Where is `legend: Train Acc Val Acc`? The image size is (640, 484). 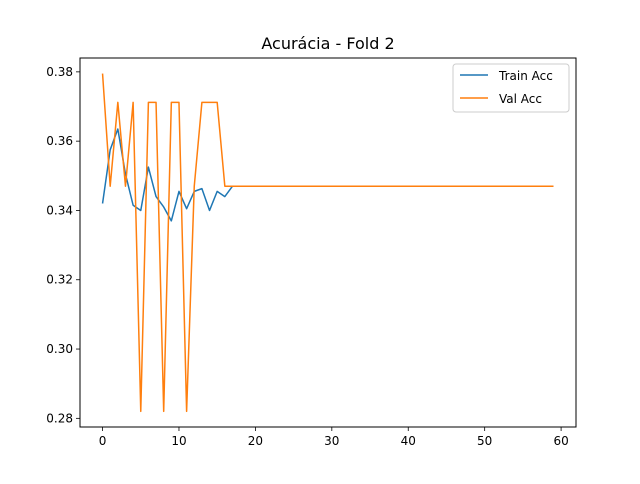
legend: Train Acc Val Acc is located at coordinates (511, 88).